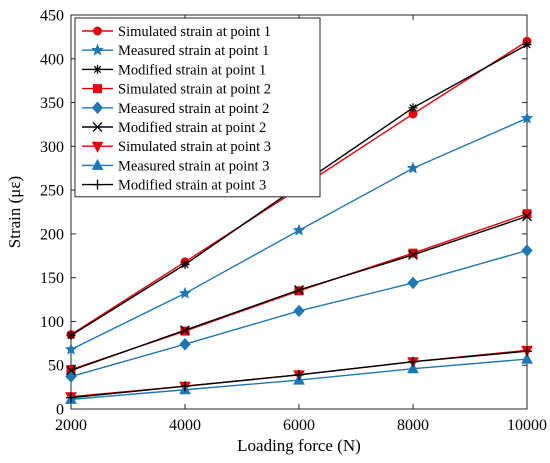 This screenshot has height=463, width=550. What do you see at coordinates (193, 109) in the screenshot?
I see `legend-label: Measured strain at point 2` at bounding box center [193, 109].